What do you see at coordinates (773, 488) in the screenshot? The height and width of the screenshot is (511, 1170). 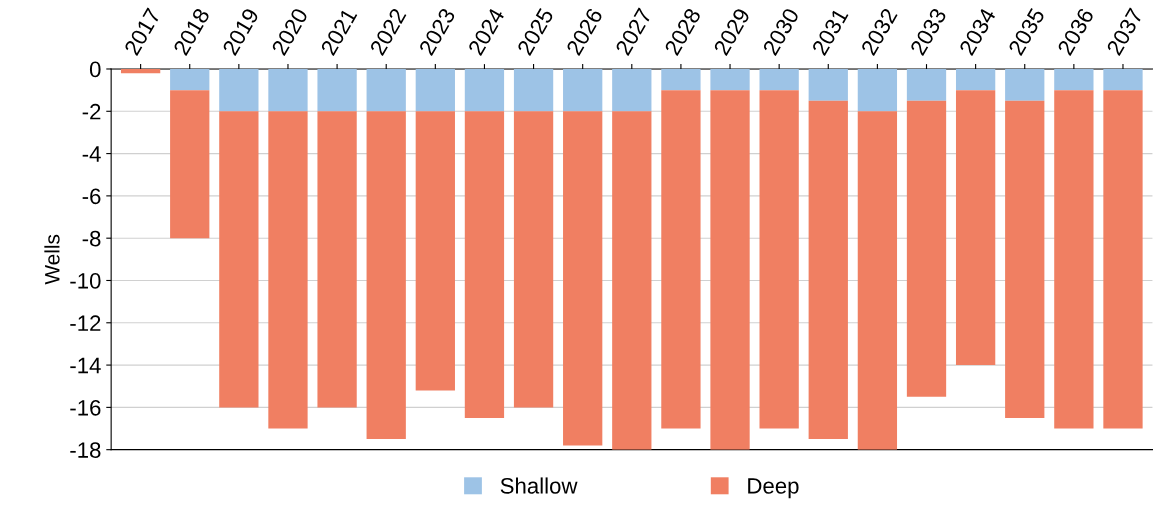 I see `legend-label: Deep` at bounding box center [773, 488].